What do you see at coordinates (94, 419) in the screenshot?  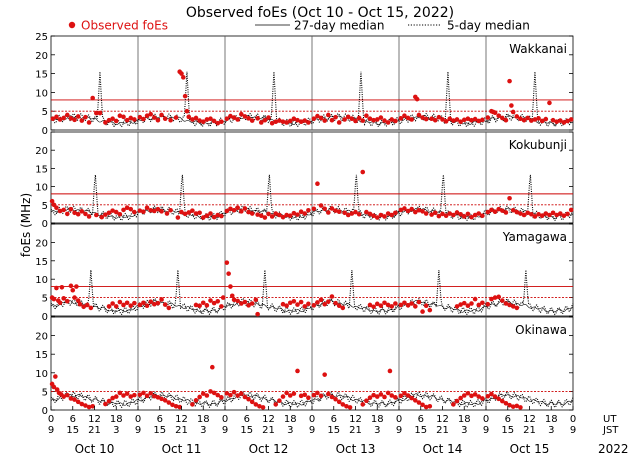 I see `ut-tick-label: 12` at bounding box center [94, 419].